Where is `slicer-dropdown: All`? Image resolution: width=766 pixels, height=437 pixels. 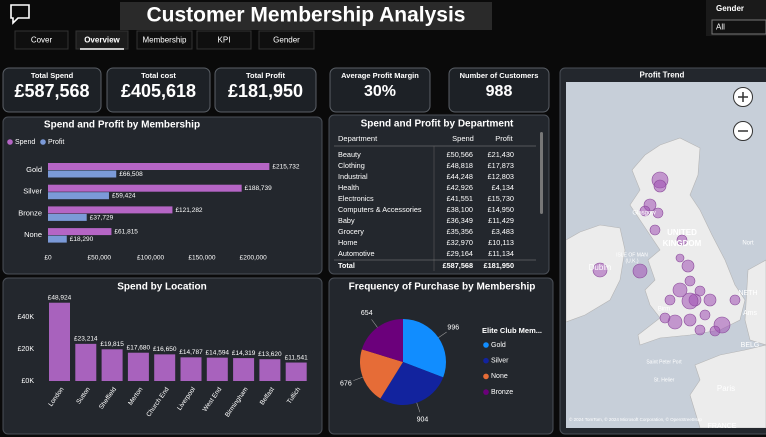
slicer-dropdown: All is located at coordinates (738, 27).